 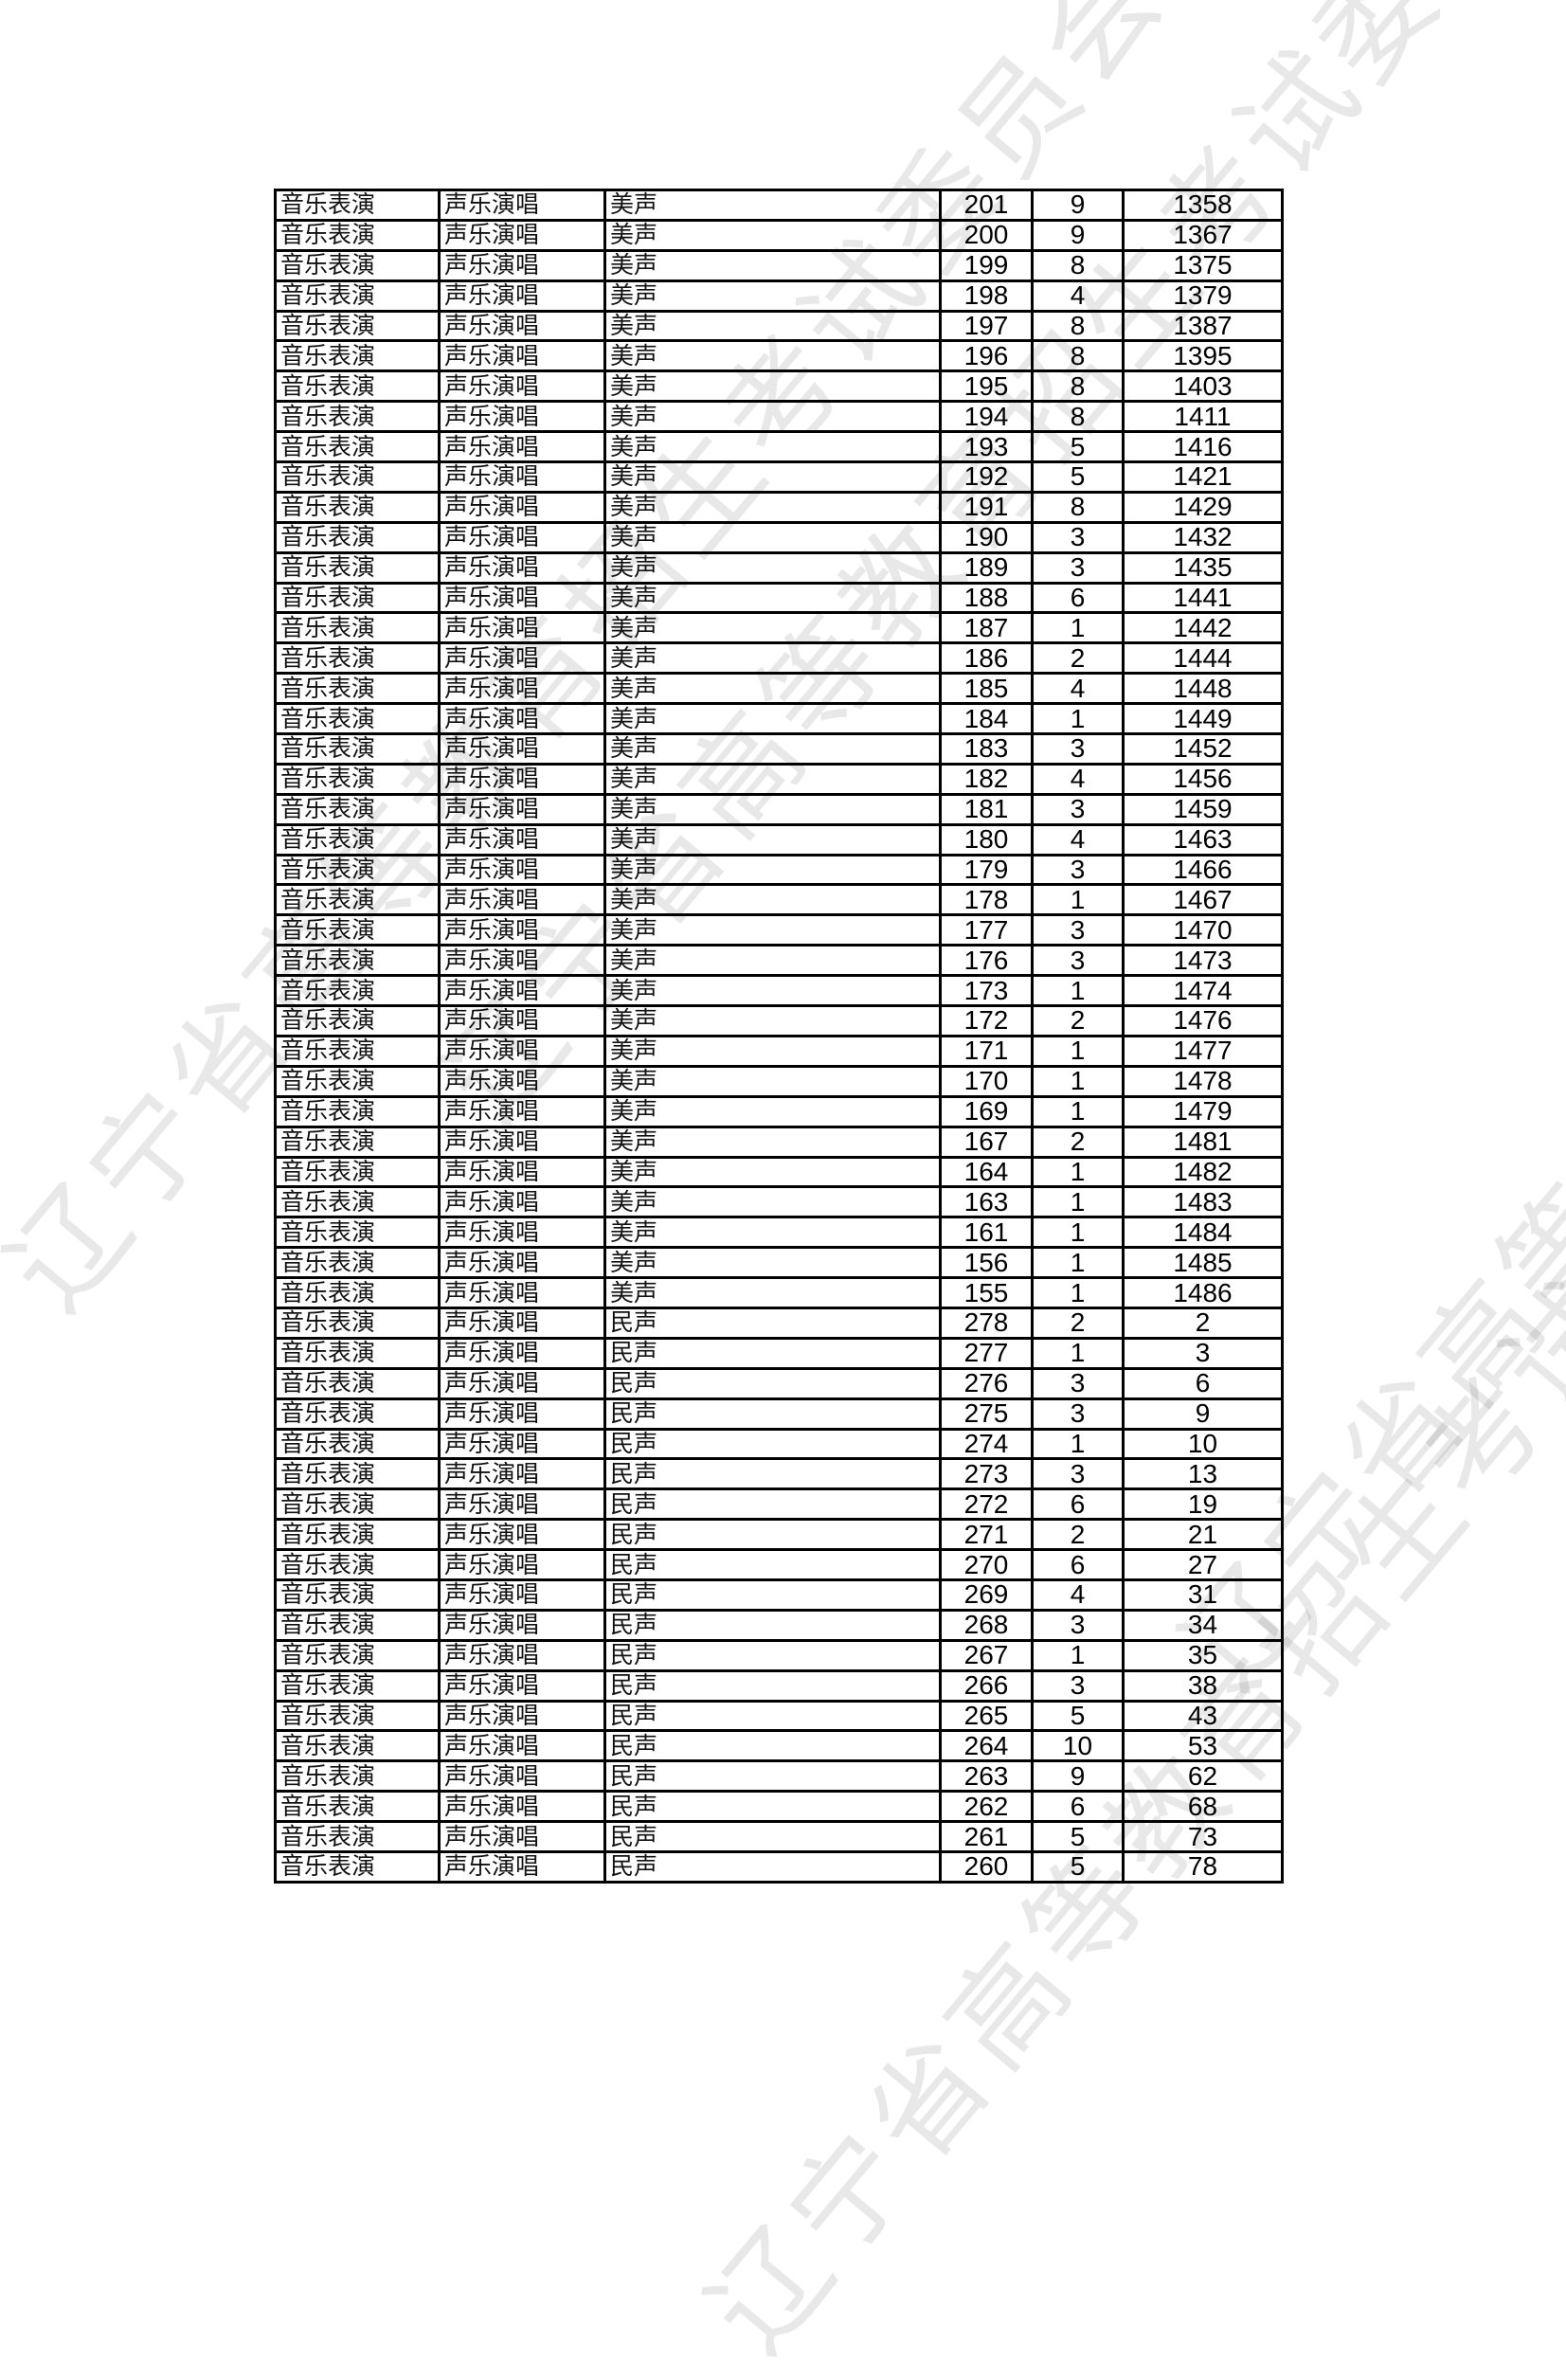 What do you see at coordinates (1203, 809) in the screenshot?
I see `cell-cumulative-rank: 1459` at bounding box center [1203, 809].